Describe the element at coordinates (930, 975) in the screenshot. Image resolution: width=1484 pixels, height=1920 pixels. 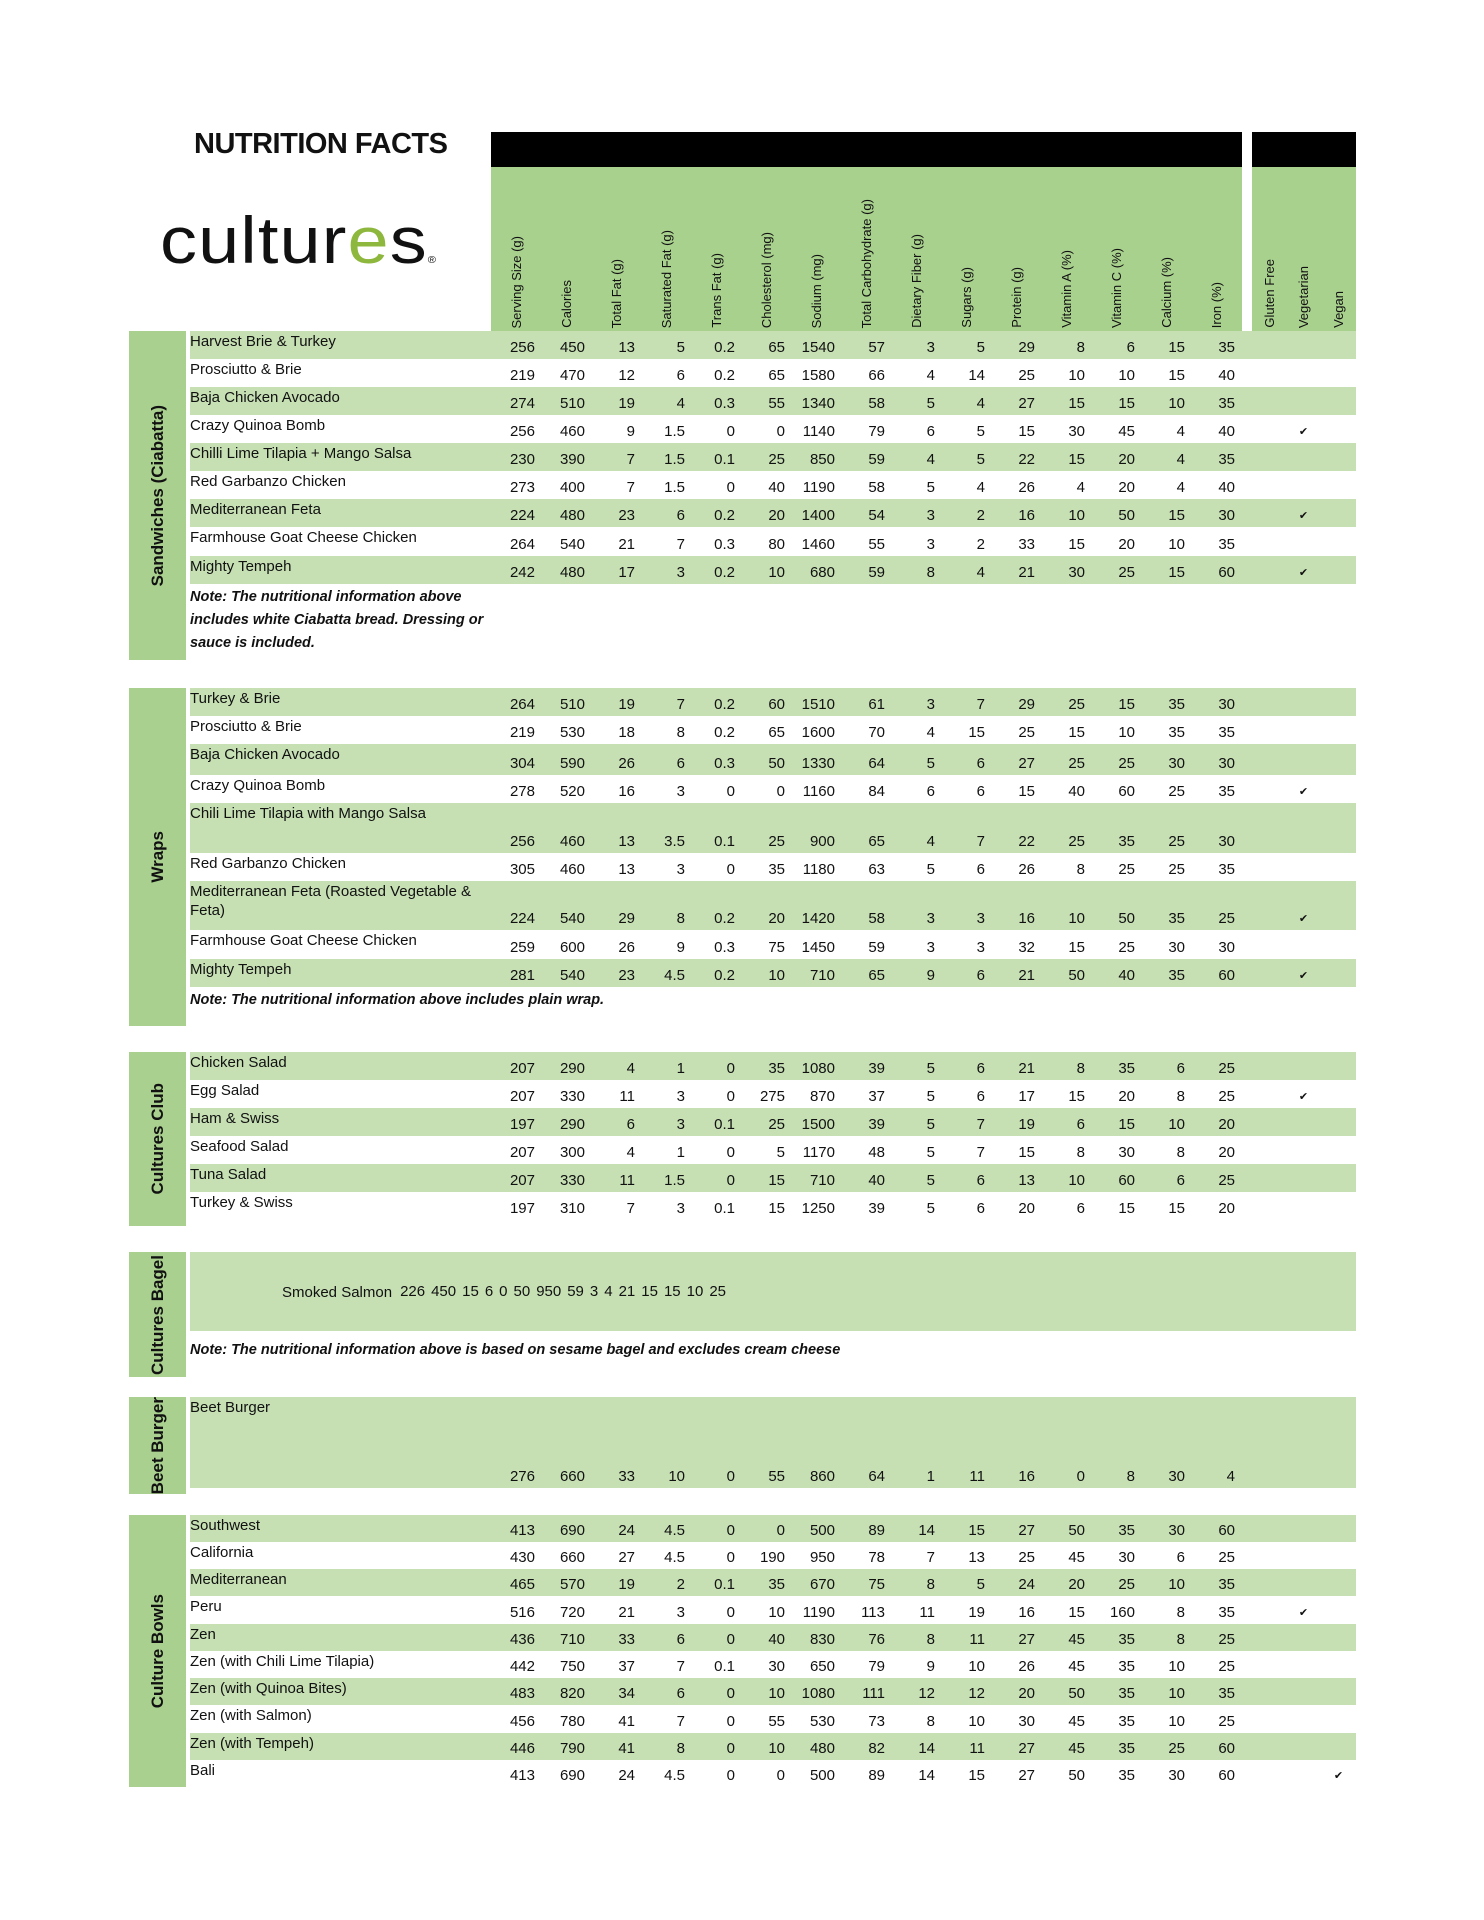
I see `nutrient-value: 9` at that location.